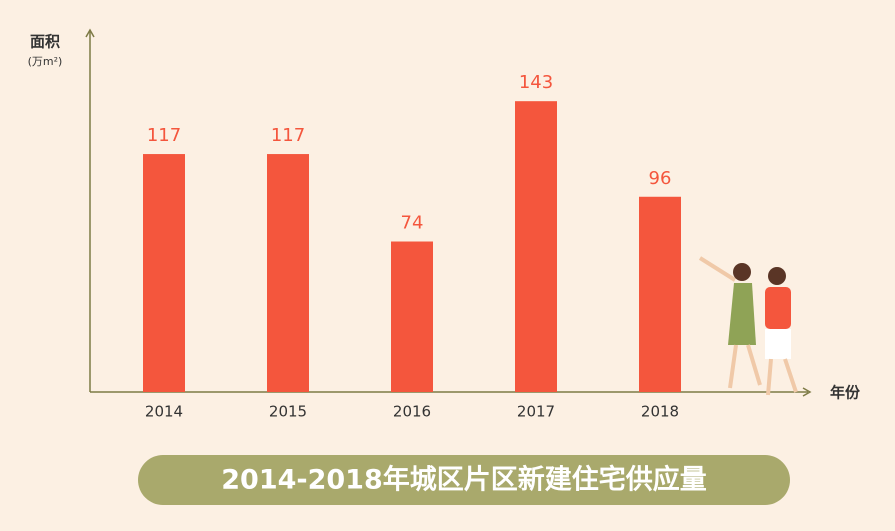 This screenshot has width=895, height=531. What do you see at coordinates (742, 314) in the screenshot?
I see `dress` at bounding box center [742, 314].